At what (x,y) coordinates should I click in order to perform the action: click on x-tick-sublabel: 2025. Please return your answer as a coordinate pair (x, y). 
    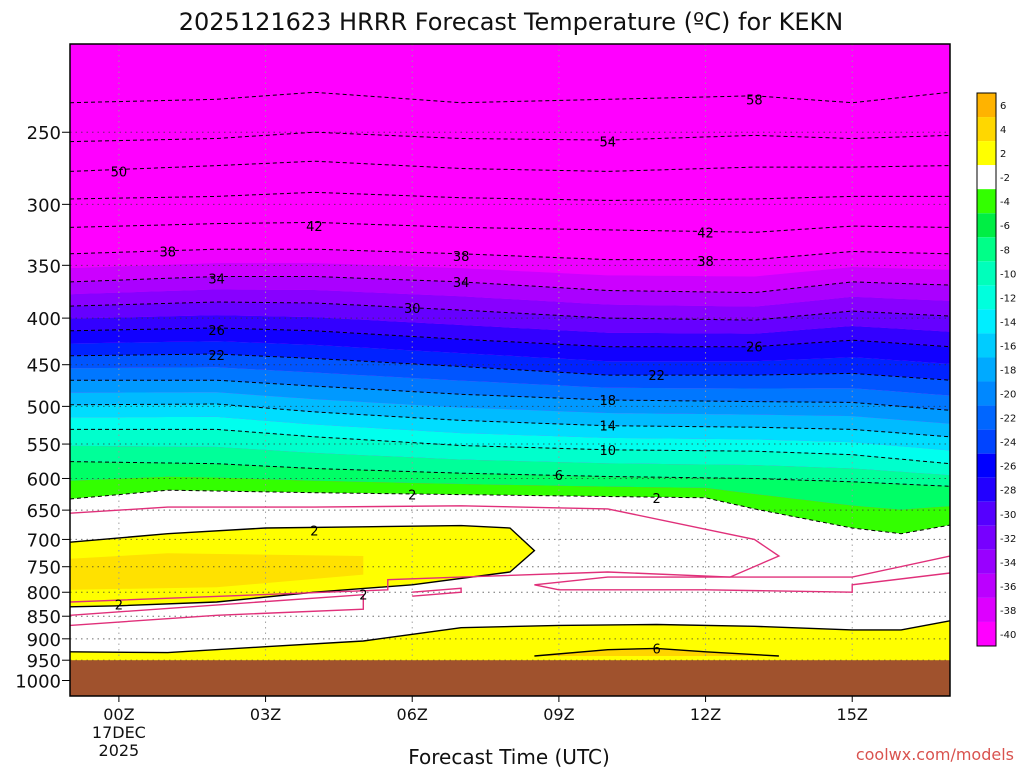
    Looking at the image, I should click on (119, 750).